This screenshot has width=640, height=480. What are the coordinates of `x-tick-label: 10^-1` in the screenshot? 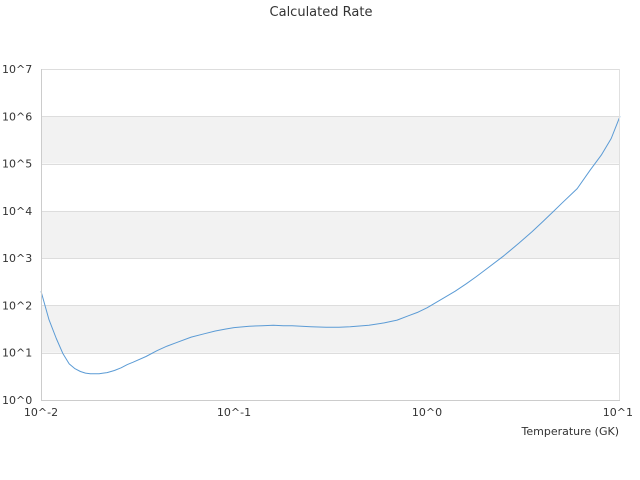 It's located at (234, 412).